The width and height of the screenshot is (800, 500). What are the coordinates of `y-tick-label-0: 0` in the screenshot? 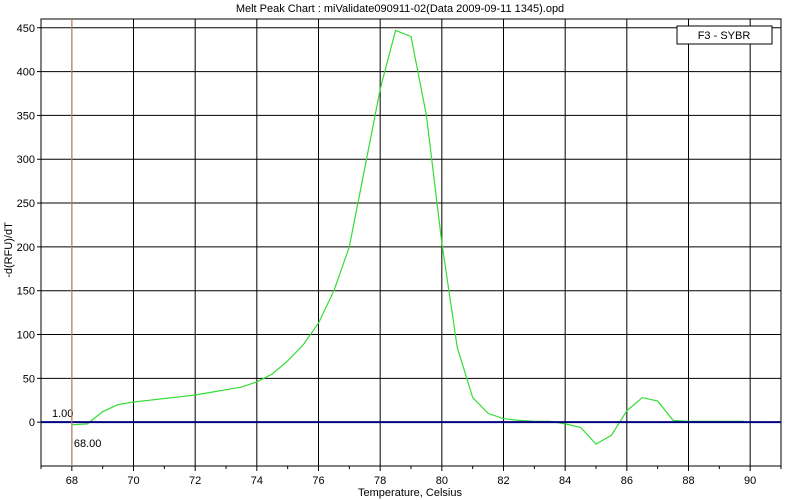 It's located at (32, 423).